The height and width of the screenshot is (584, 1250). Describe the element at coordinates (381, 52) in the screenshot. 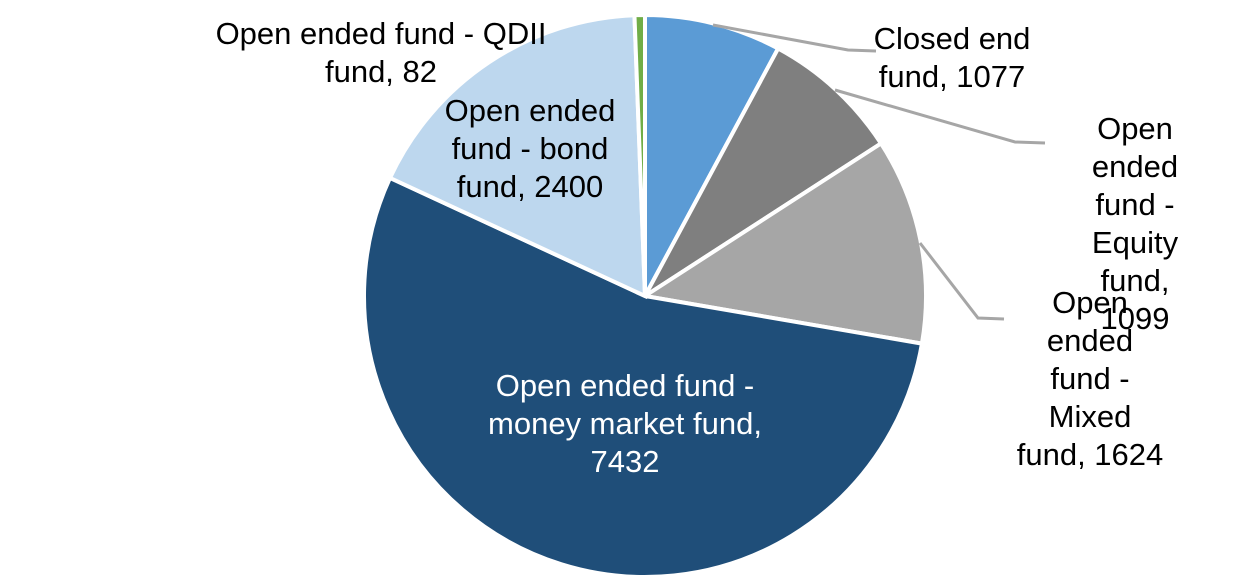

I see `data-label-qdii-fund: Open ended fund - QDII fund, 82` at that location.